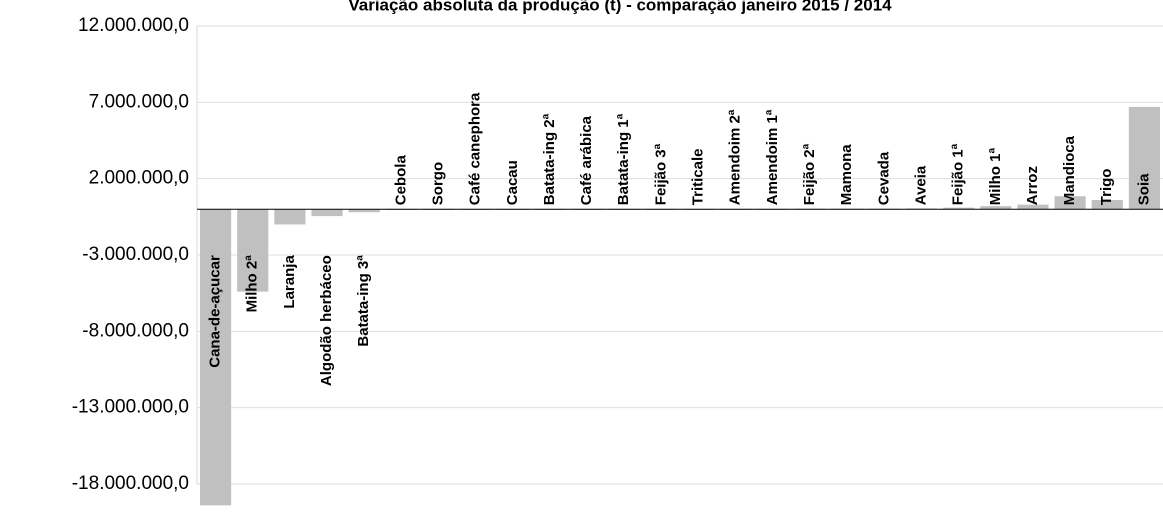  What do you see at coordinates (809, 174) in the screenshot?
I see `category-label: Feijão 2ª` at bounding box center [809, 174].